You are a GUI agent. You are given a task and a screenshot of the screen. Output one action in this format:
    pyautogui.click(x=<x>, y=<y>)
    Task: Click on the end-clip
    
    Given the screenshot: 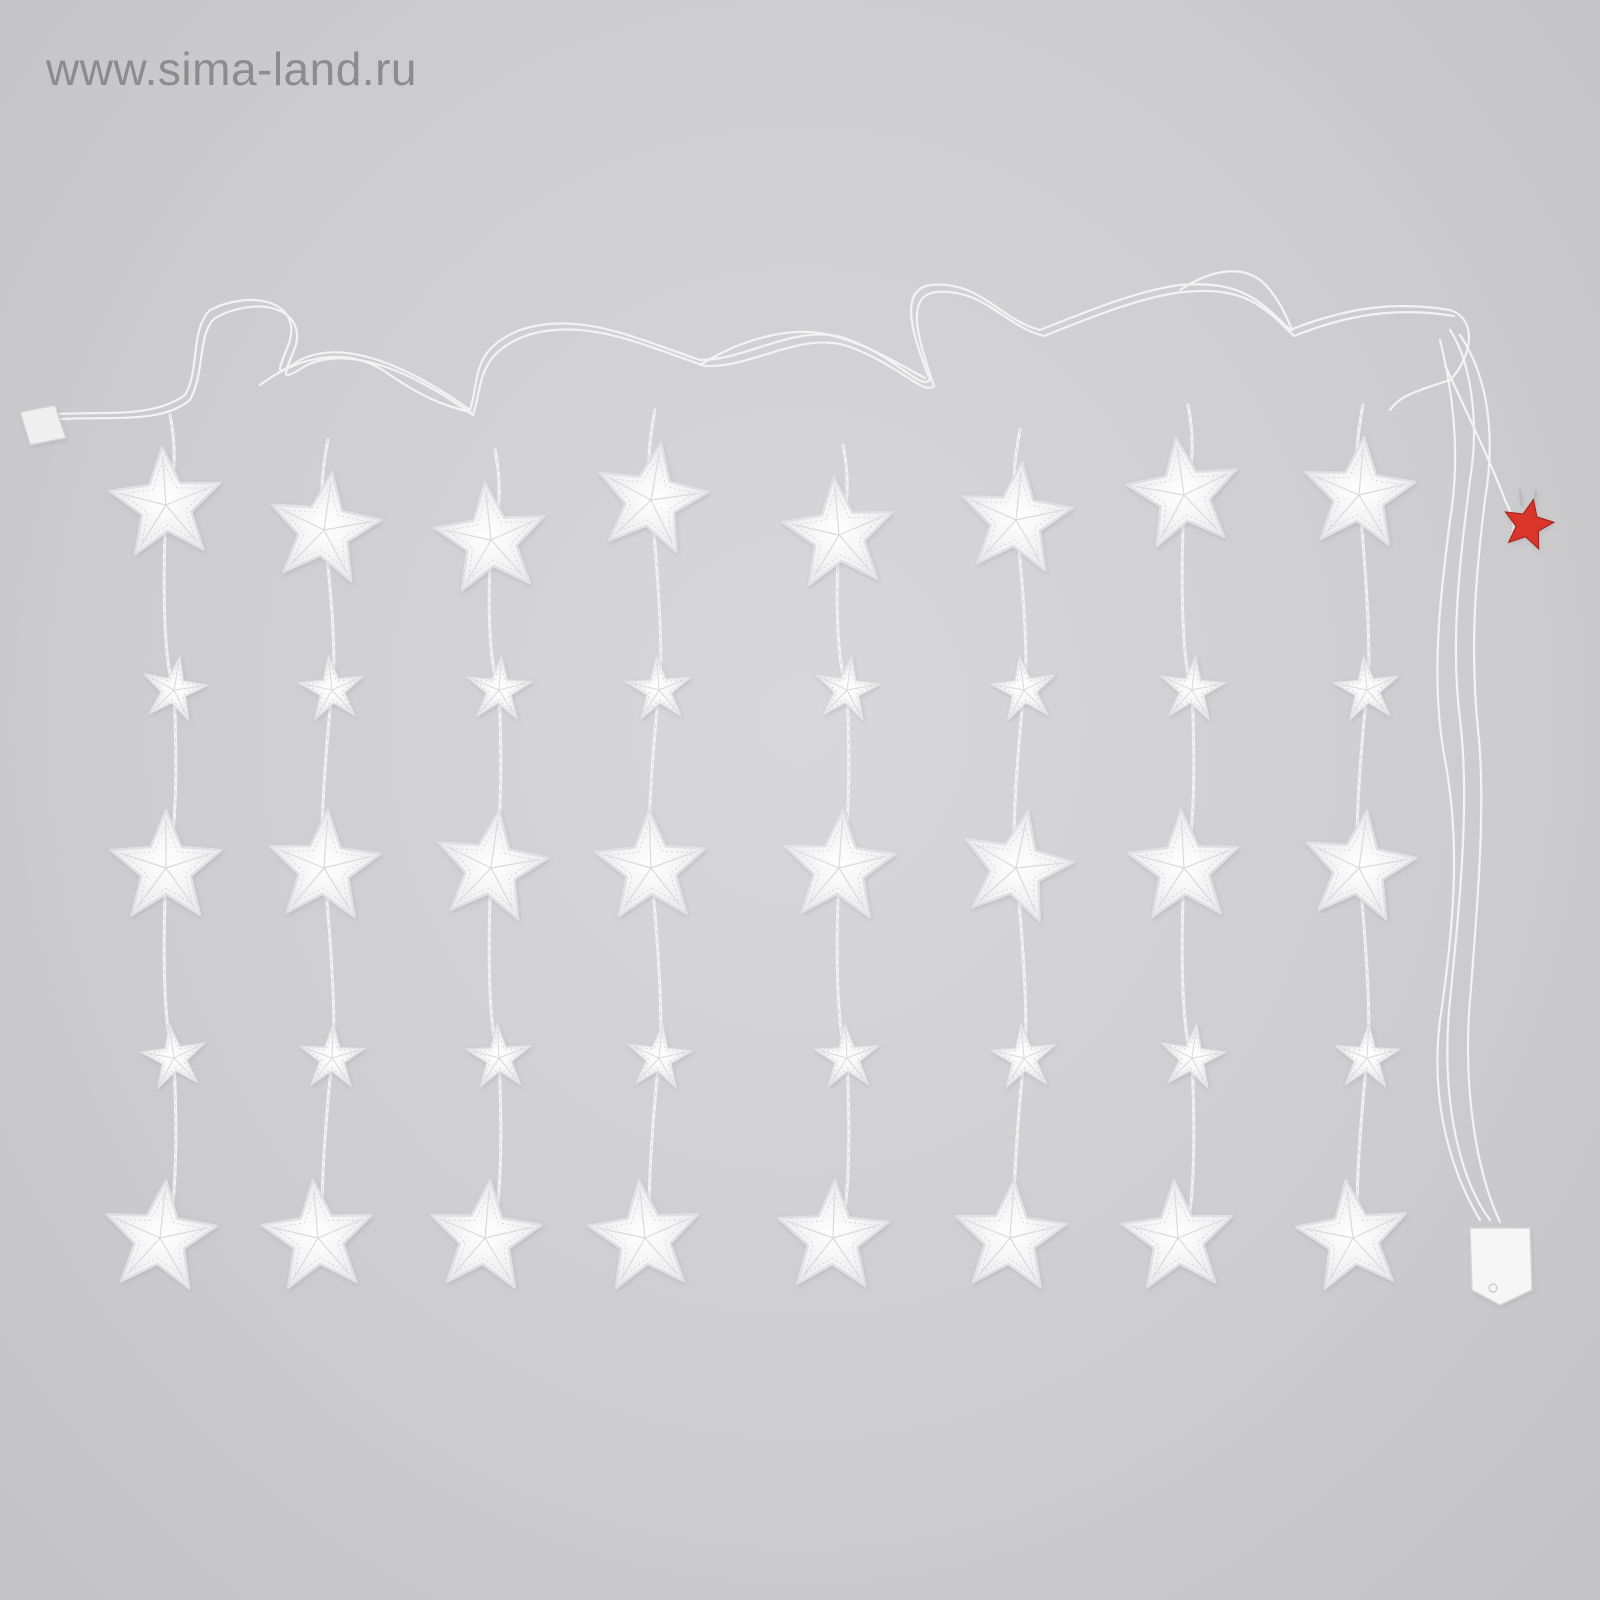 What is the action you would take?
    pyautogui.click(x=43, y=425)
    